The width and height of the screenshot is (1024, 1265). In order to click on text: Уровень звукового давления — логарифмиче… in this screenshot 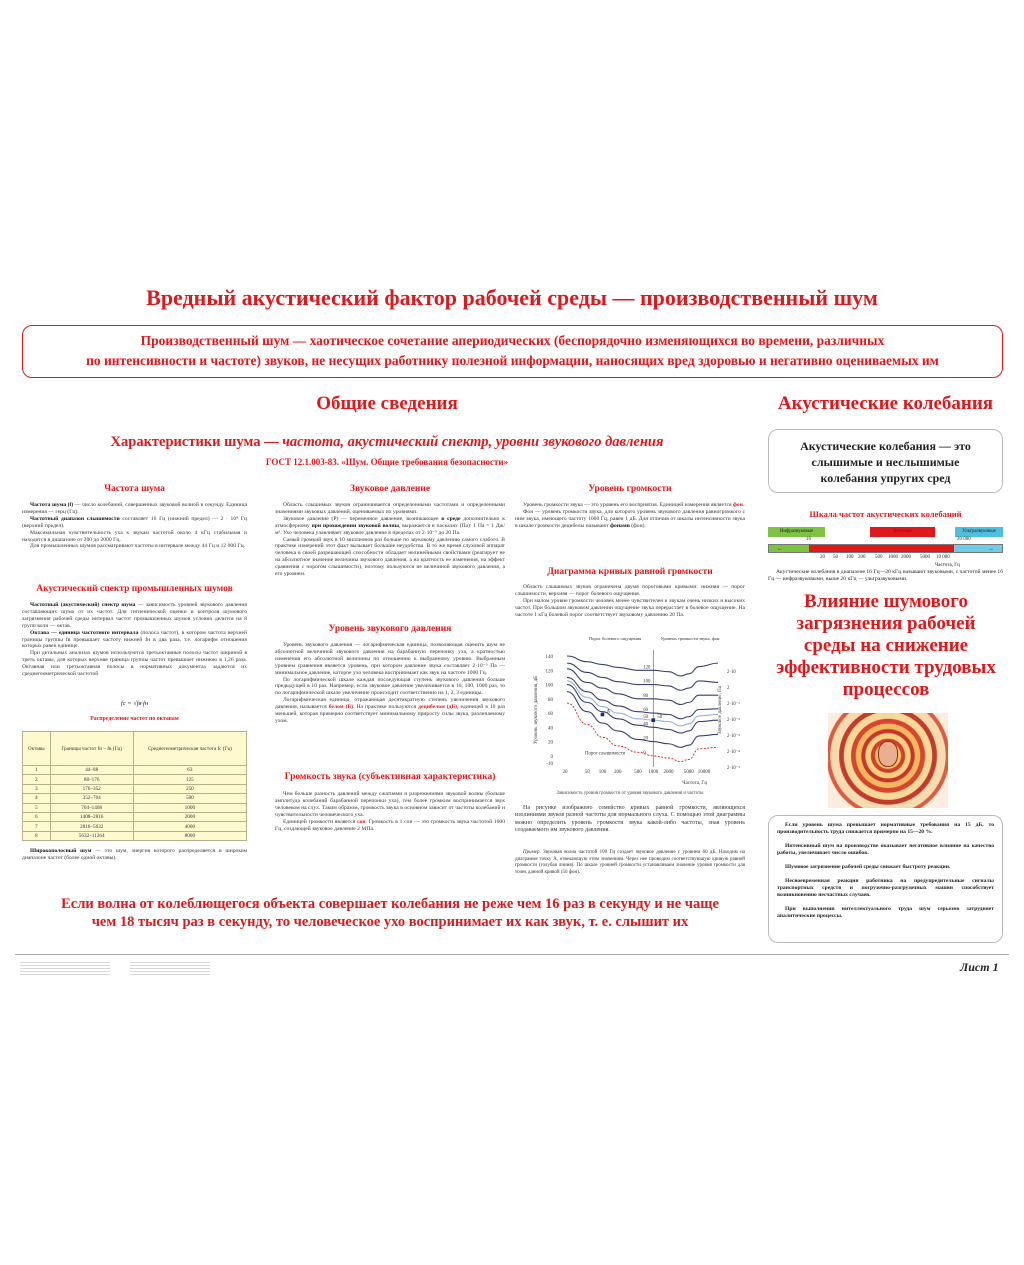, I will do `click(390, 659)`.